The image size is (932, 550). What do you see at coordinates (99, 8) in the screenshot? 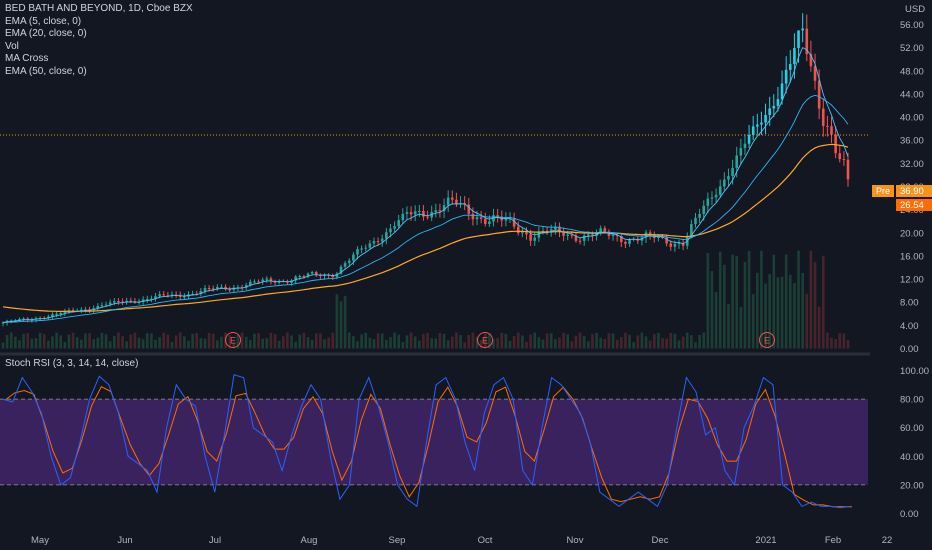
I see `symbol-title: BED BATH AND BEYOND, 1D, Cboe BZX` at bounding box center [99, 8].